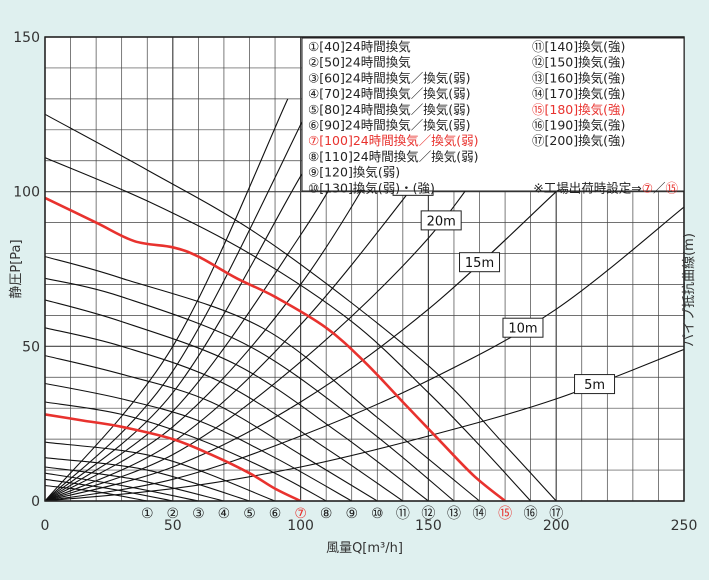  What do you see at coordinates (403, 514) in the screenshot?
I see `fan-curve-marker: ⑪` at bounding box center [403, 514].